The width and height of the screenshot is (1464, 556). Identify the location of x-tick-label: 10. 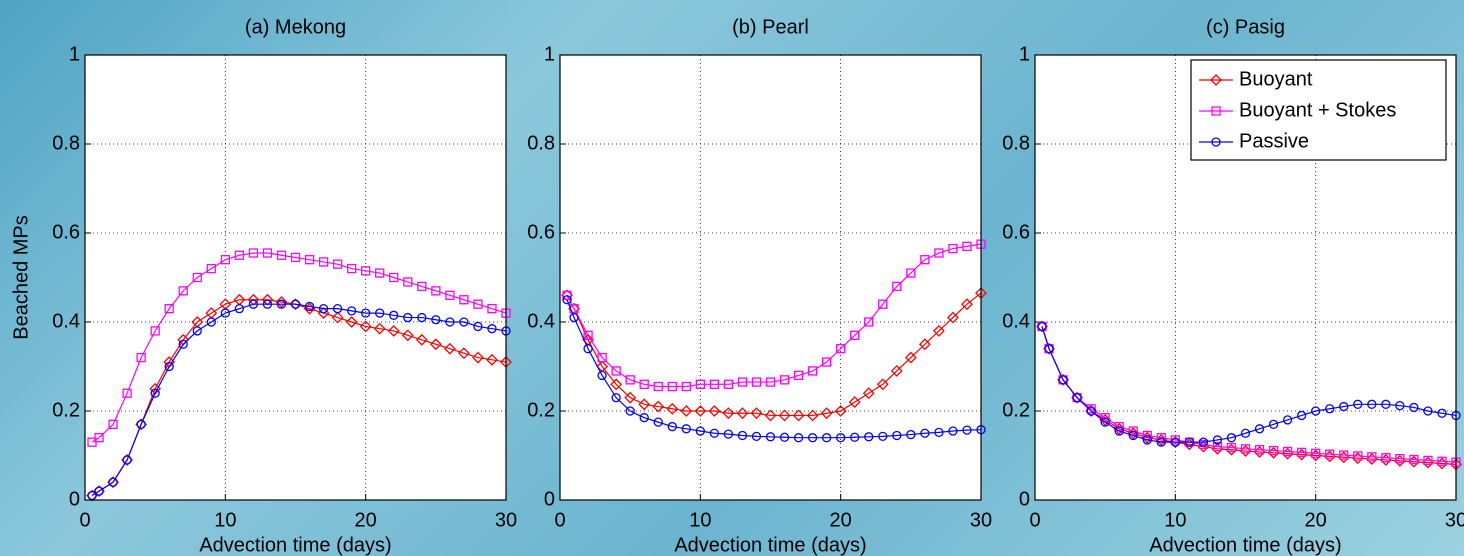
(1175, 520).